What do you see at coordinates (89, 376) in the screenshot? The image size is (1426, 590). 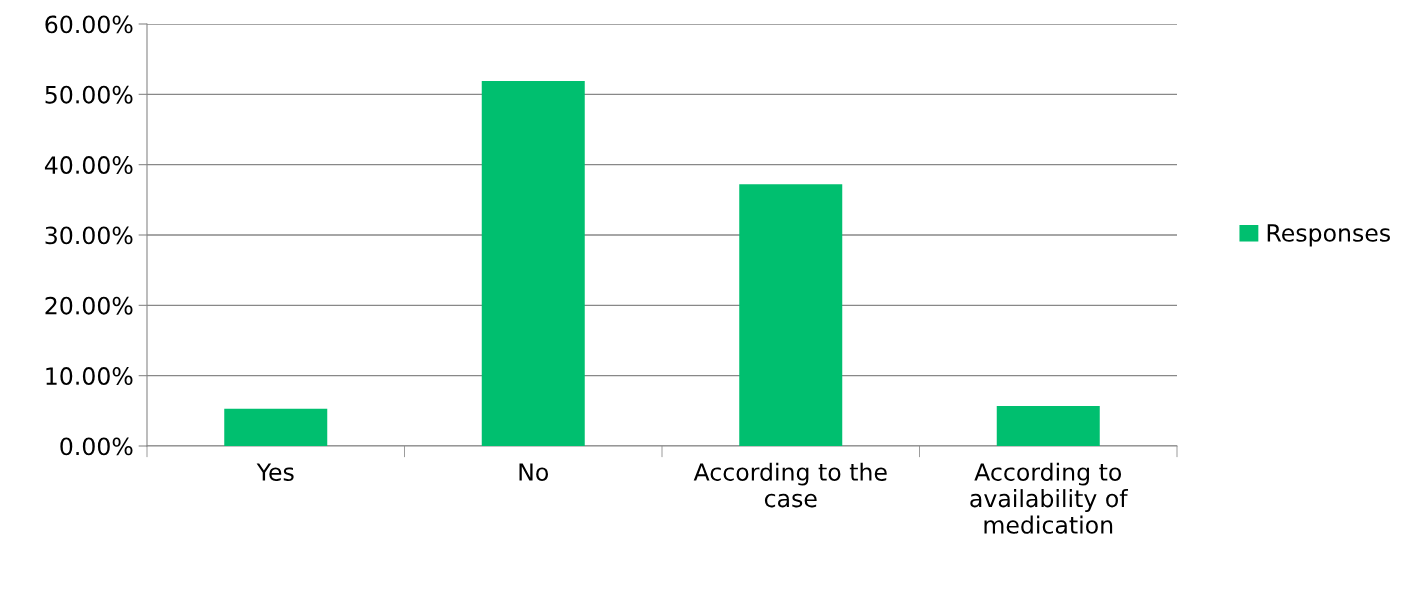 I see `y-tick-label: 10.00%` at bounding box center [89, 376].